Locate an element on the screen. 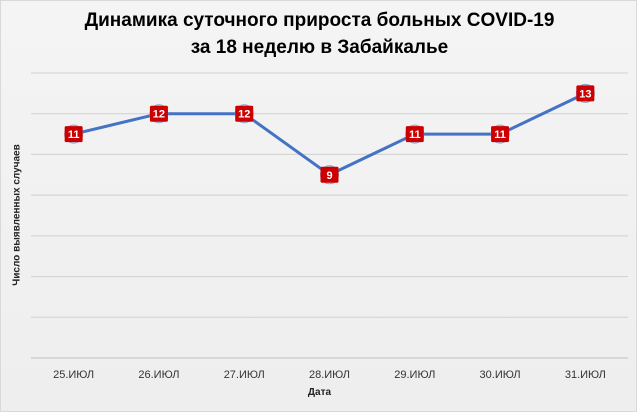  x-tick-label: 30.ИЮЛ is located at coordinates (500, 375).